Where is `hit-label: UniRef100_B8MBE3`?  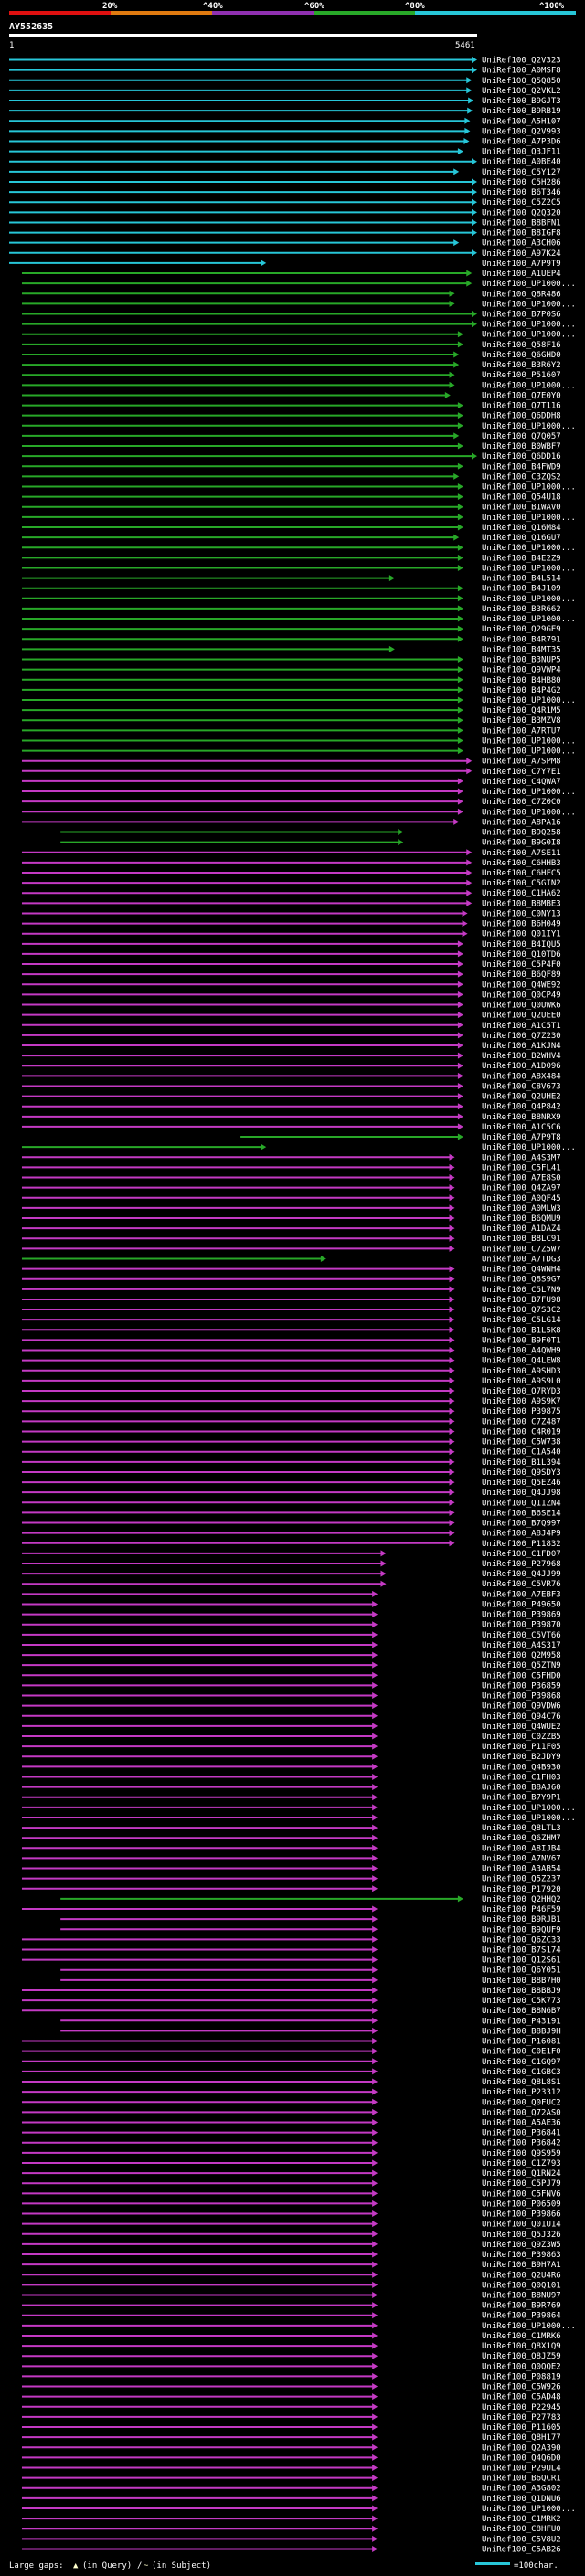 hit-label: UniRef100_B8MBE3 is located at coordinates (521, 903).